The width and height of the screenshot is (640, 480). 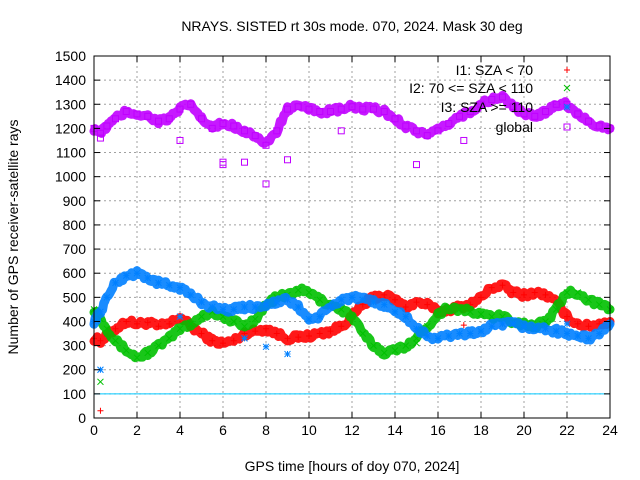 What do you see at coordinates (75, 346) in the screenshot?
I see `y-tick-label: 300` at bounding box center [75, 346].